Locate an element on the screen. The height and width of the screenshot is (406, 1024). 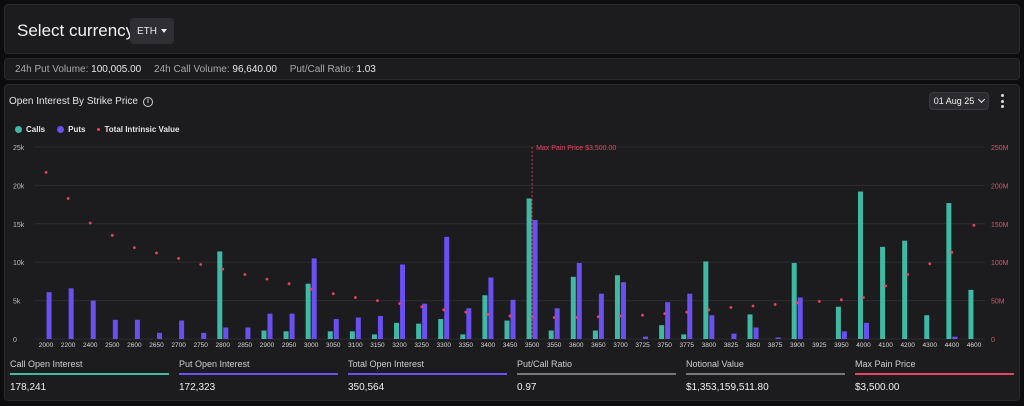
x-tick-label: 4300 is located at coordinates (930, 345).